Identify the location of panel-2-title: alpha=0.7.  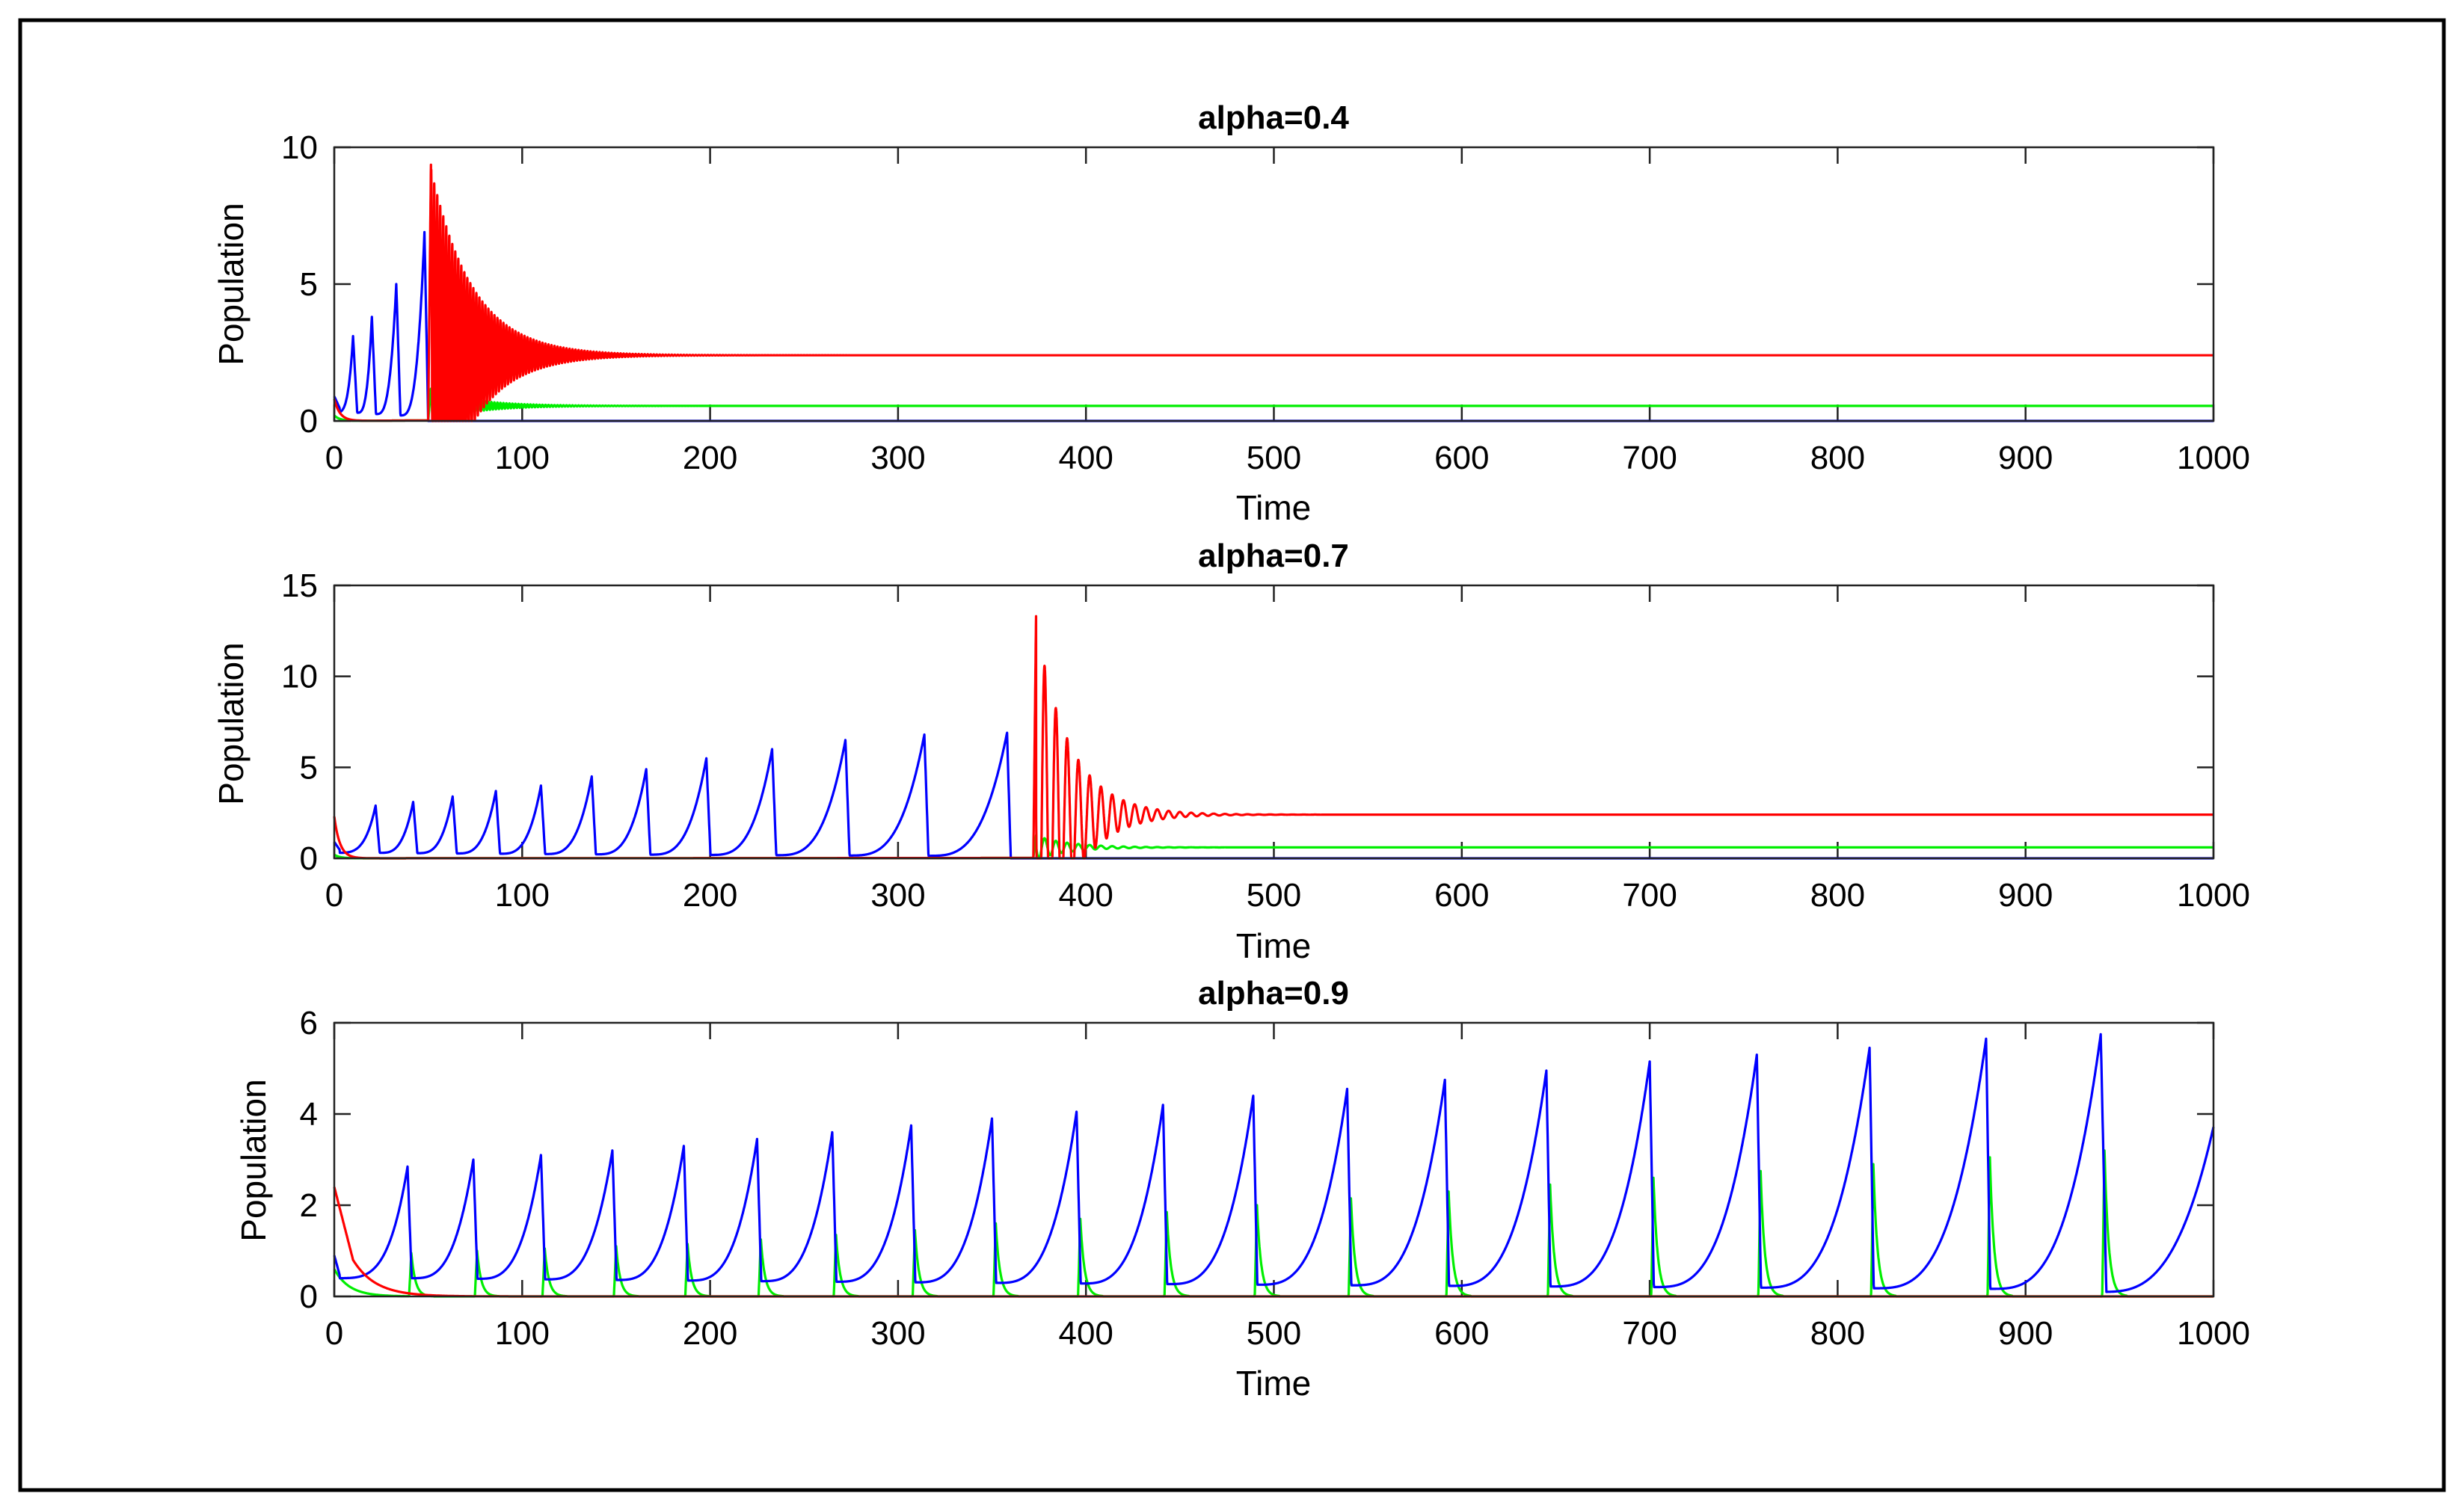
(1273, 556).